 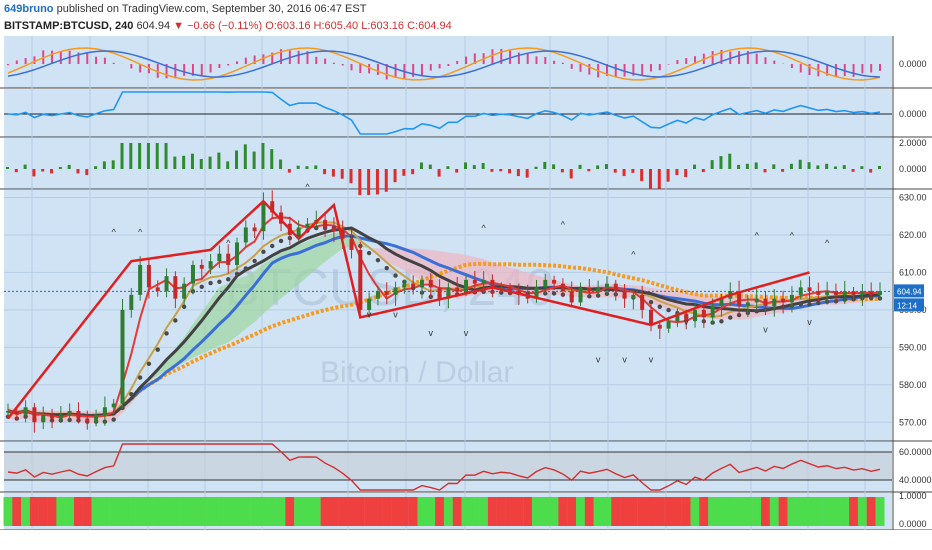 What do you see at coordinates (466, 540) in the screenshot?
I see `x-axis-bg` at bounding box center [466, 540].